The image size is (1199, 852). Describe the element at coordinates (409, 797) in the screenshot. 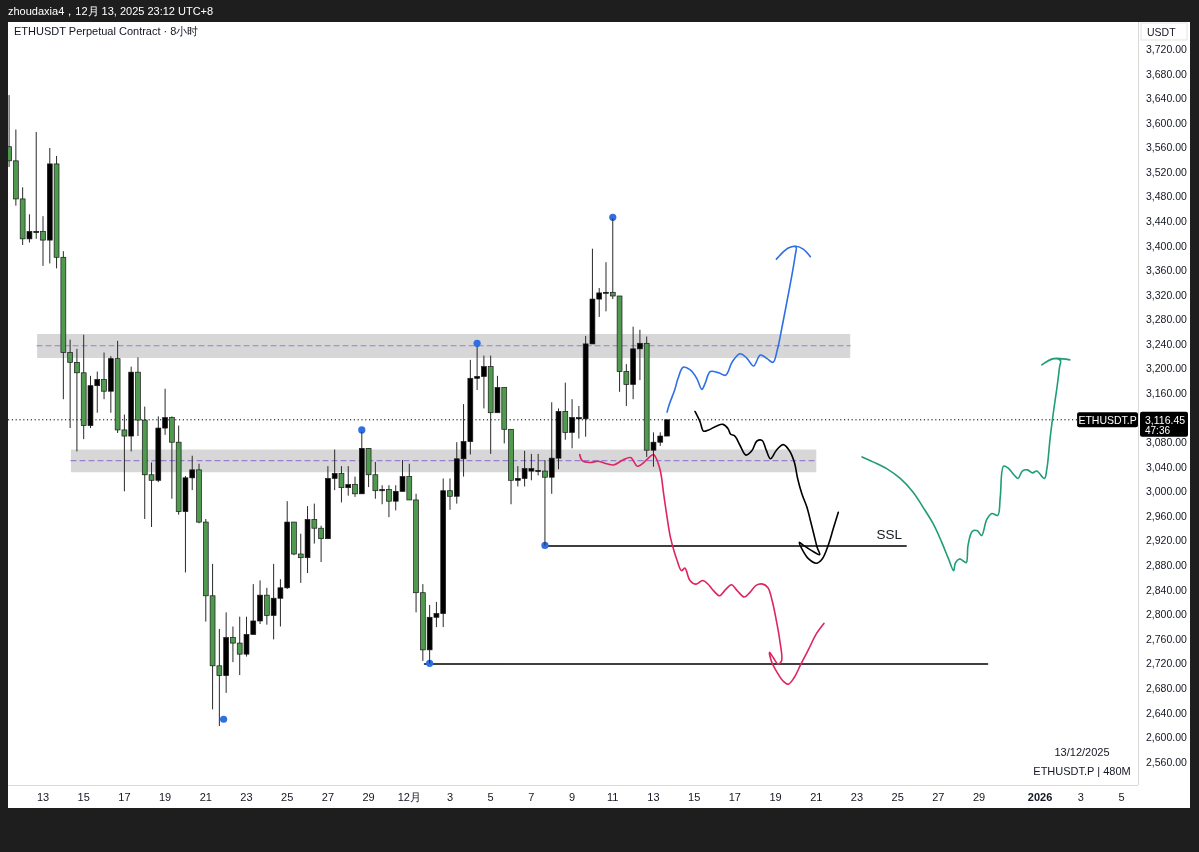

I see `x-tick-label: 12月` at that location.